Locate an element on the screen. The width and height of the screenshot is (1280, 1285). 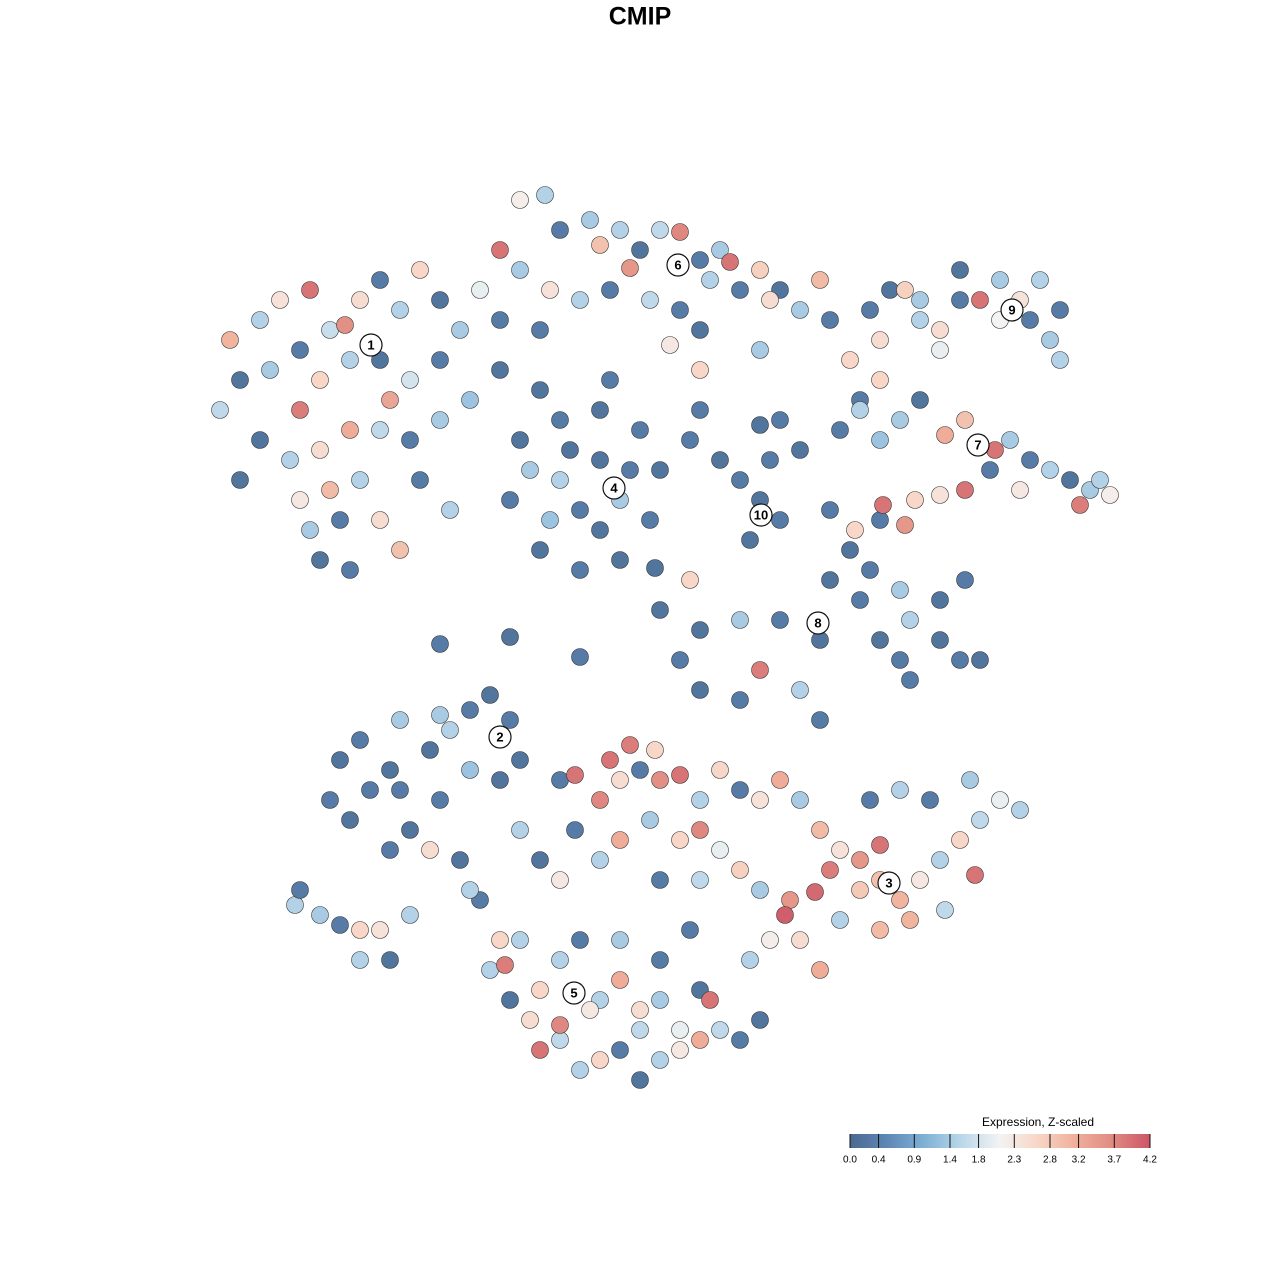
colorbar-tick-label: 3.2 is located at coordinates (1079, 1160).